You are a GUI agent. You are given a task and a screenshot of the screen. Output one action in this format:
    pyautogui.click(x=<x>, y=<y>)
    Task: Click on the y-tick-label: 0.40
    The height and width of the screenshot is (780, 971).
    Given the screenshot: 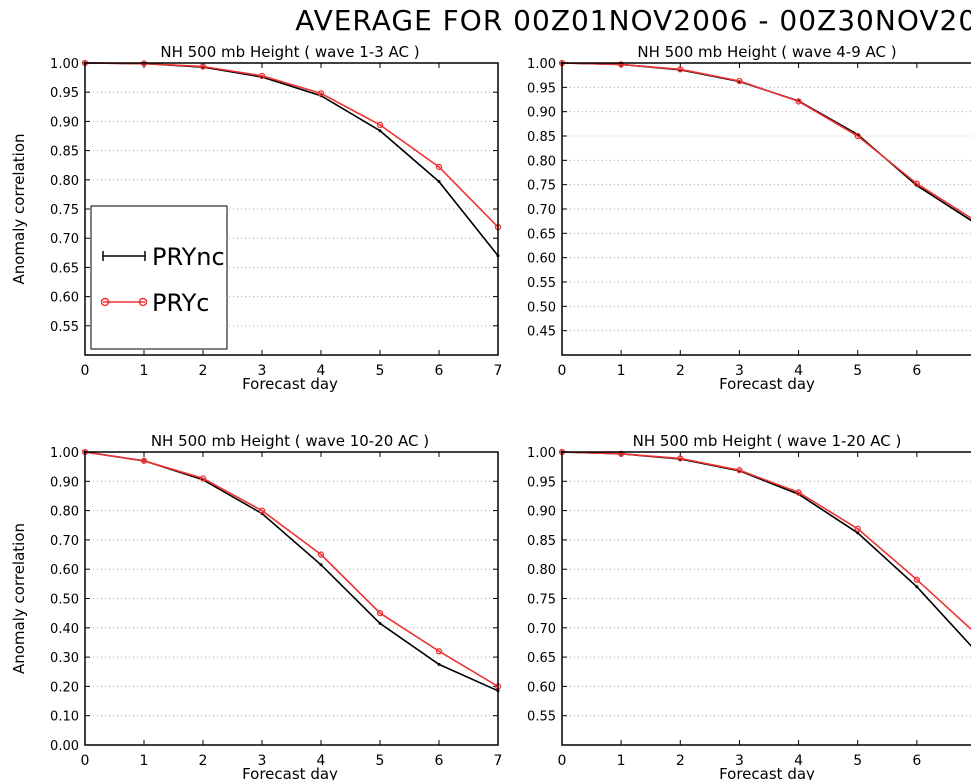 What is the action you would take?
    pyautogui.click(x=64, y=629)
    